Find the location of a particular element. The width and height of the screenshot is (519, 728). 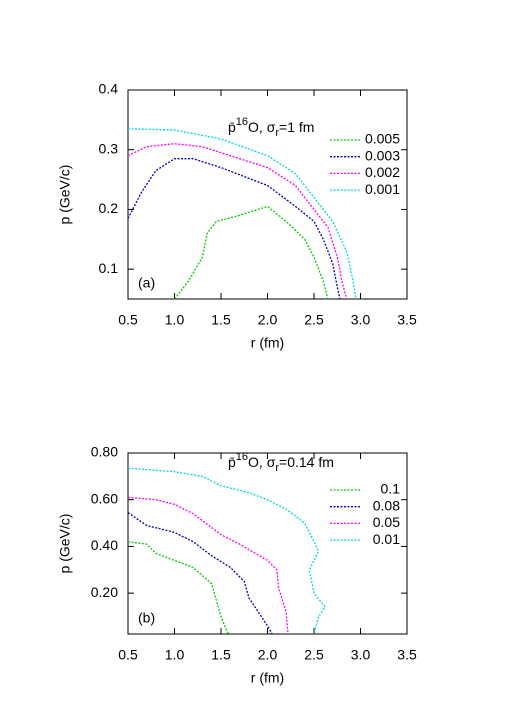

y-tick-label: 0.4 is located at coordinates (109, 89).